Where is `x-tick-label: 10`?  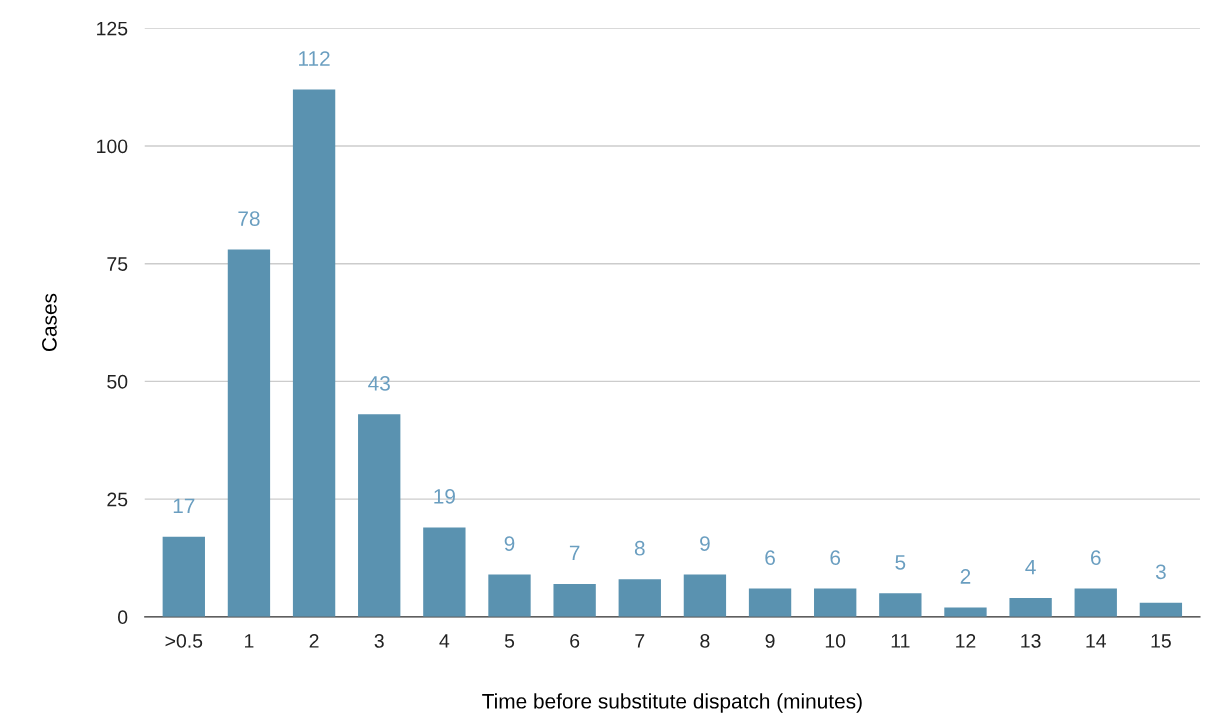
x-tick-label: 10 is located at coordinates (835, 641).